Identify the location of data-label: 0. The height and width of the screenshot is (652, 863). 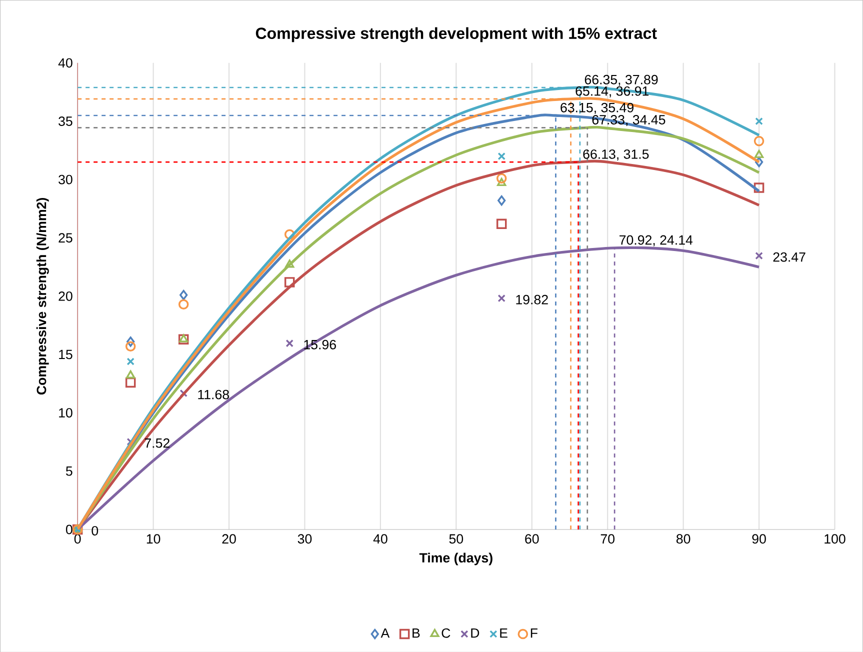
(95, 531).